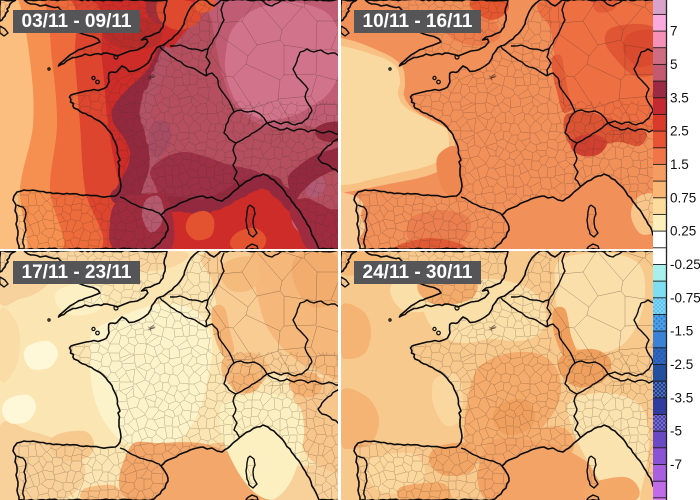 Image resolution: width=700 pixels, height=500 pixels. Describe the element at coordinates (685, 264) in the screenshot. I see `svg-text: -0.25` at that location.